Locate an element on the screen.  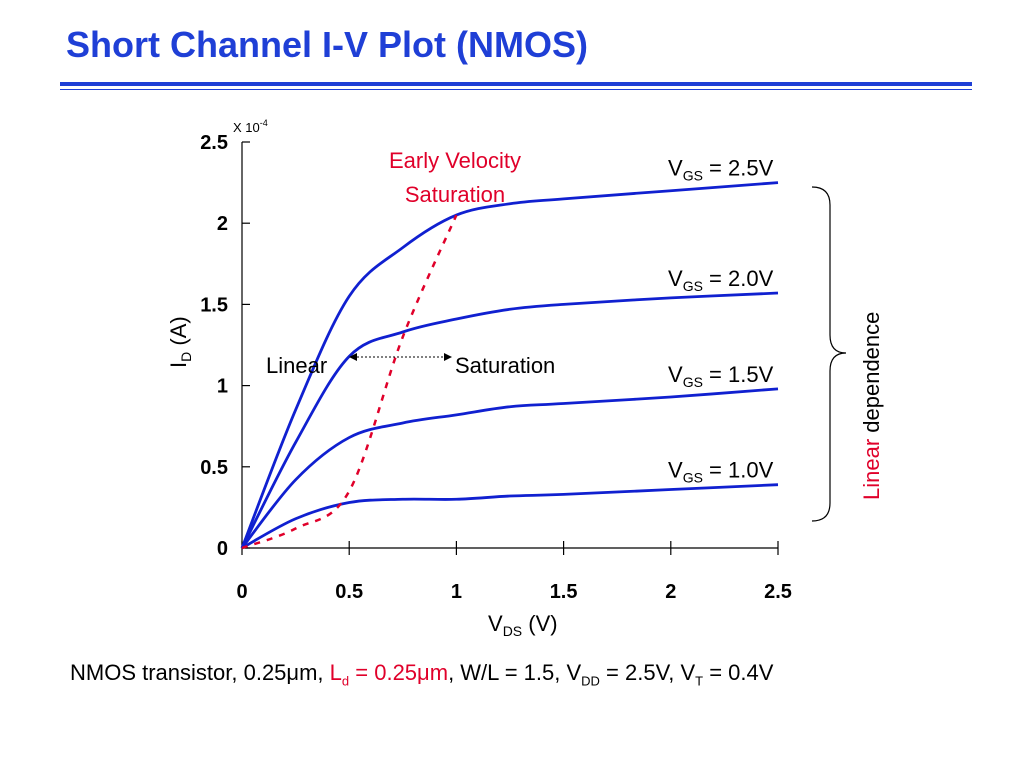
x-tick-label: 0.5 is located at coordinates (349, 592).